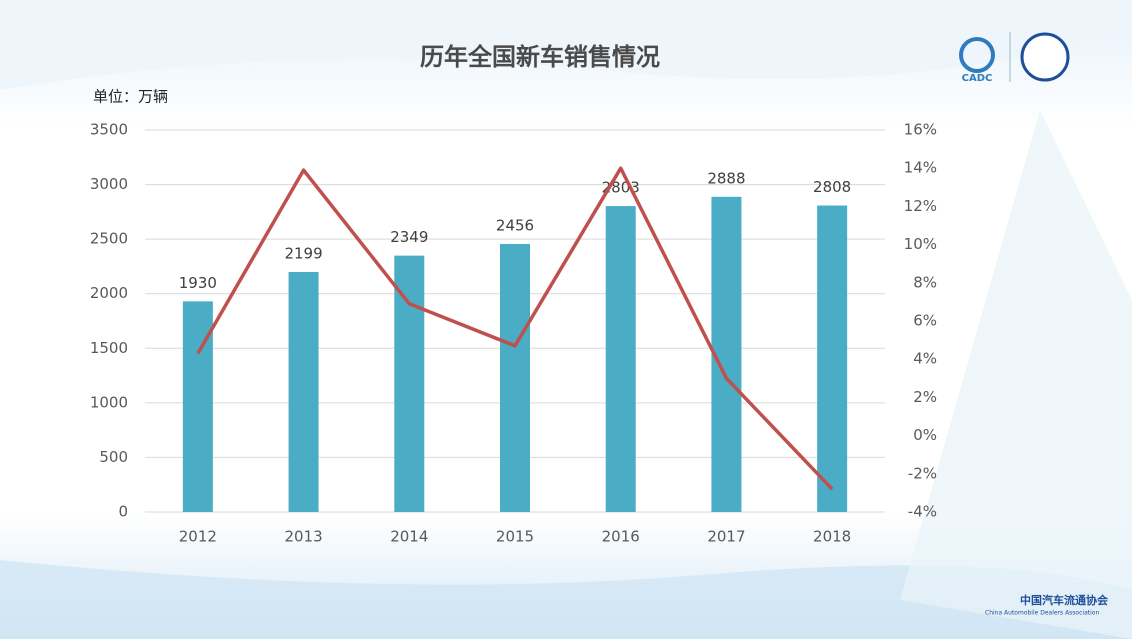 The image size is (1132, 639). I want to click on x-tick-label: 2012, so click(198, 537).